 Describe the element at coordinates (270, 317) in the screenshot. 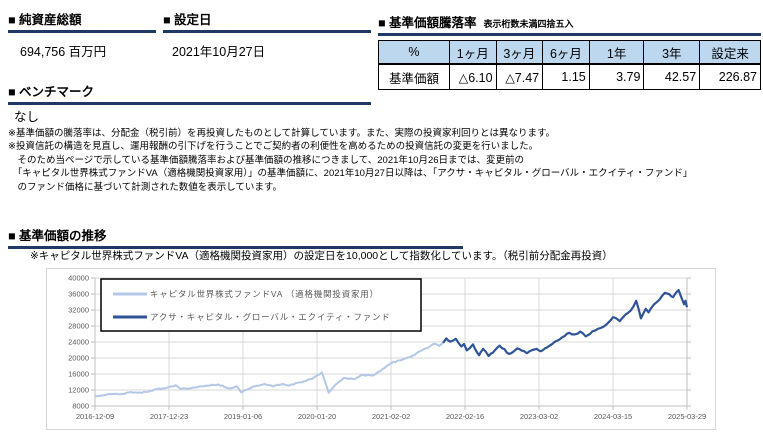

I see `legend-label-axa-fund: アクサ・キャピタル・グローバル・エクイティ・ファンド` at that location.